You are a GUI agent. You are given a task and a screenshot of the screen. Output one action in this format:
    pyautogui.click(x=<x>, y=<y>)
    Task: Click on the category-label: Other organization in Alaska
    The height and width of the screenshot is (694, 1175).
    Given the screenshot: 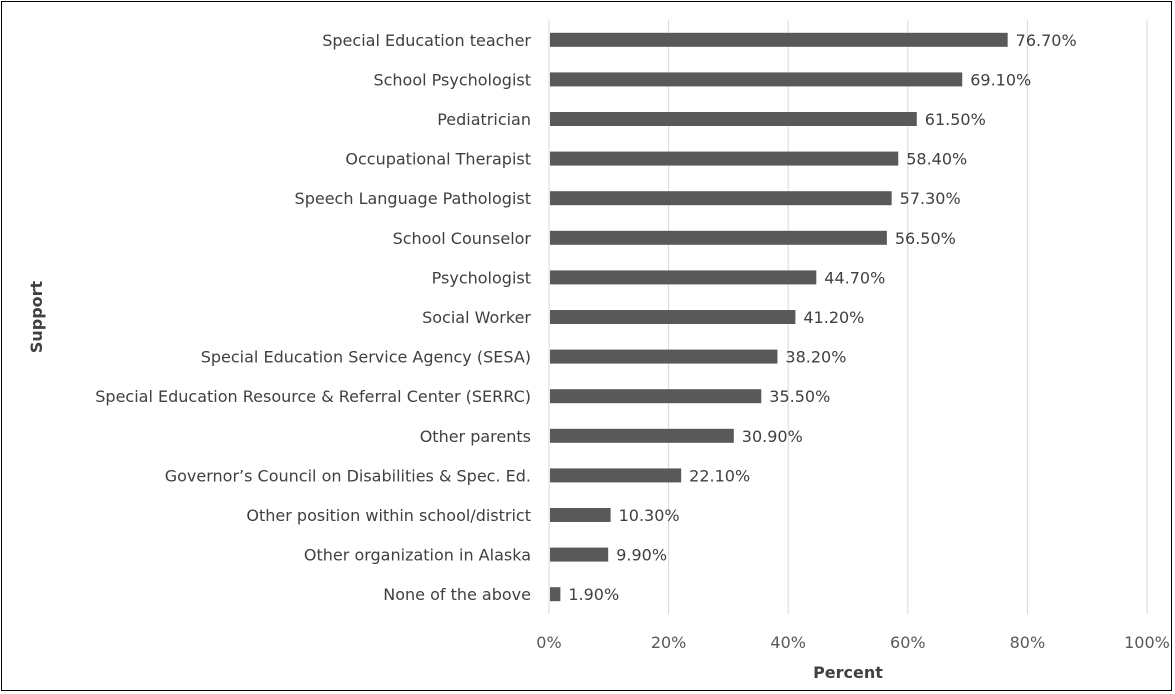 What is the action you would take?
    pyautogui.click(x=417, y=555)
    